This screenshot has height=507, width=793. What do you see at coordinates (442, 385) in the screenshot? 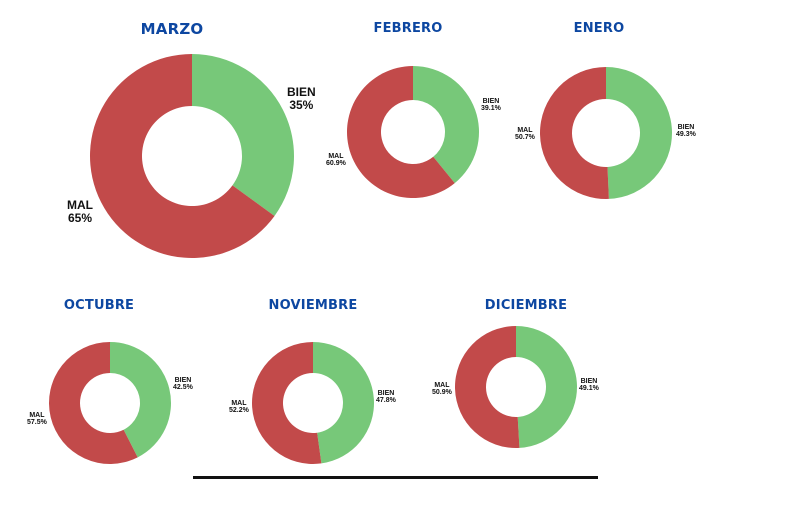
I see `mal-category-diciembre: MAL` at bounding box center [442, 385].